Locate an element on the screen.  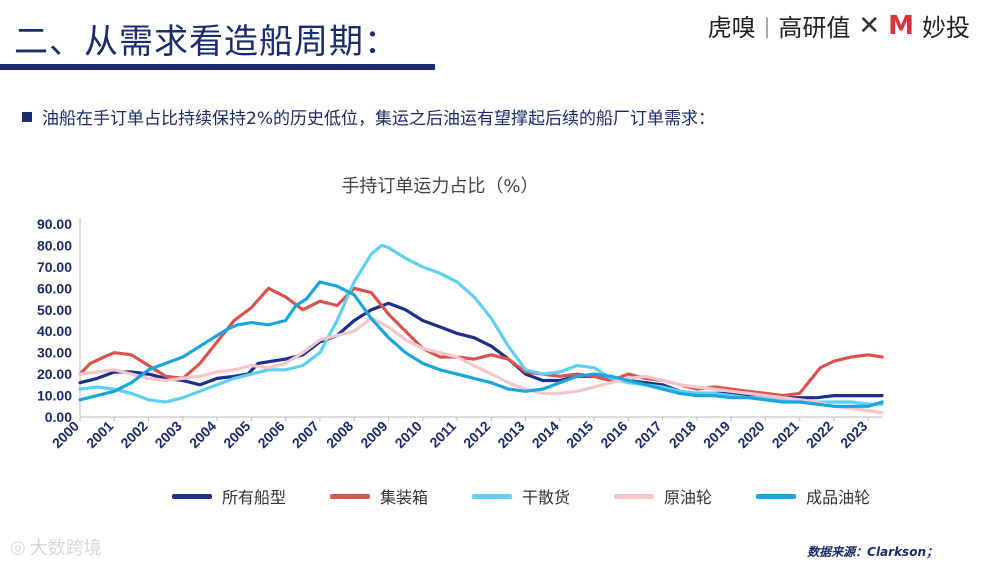
x-tick-label: 2002 is located at coordinates (133, 434).